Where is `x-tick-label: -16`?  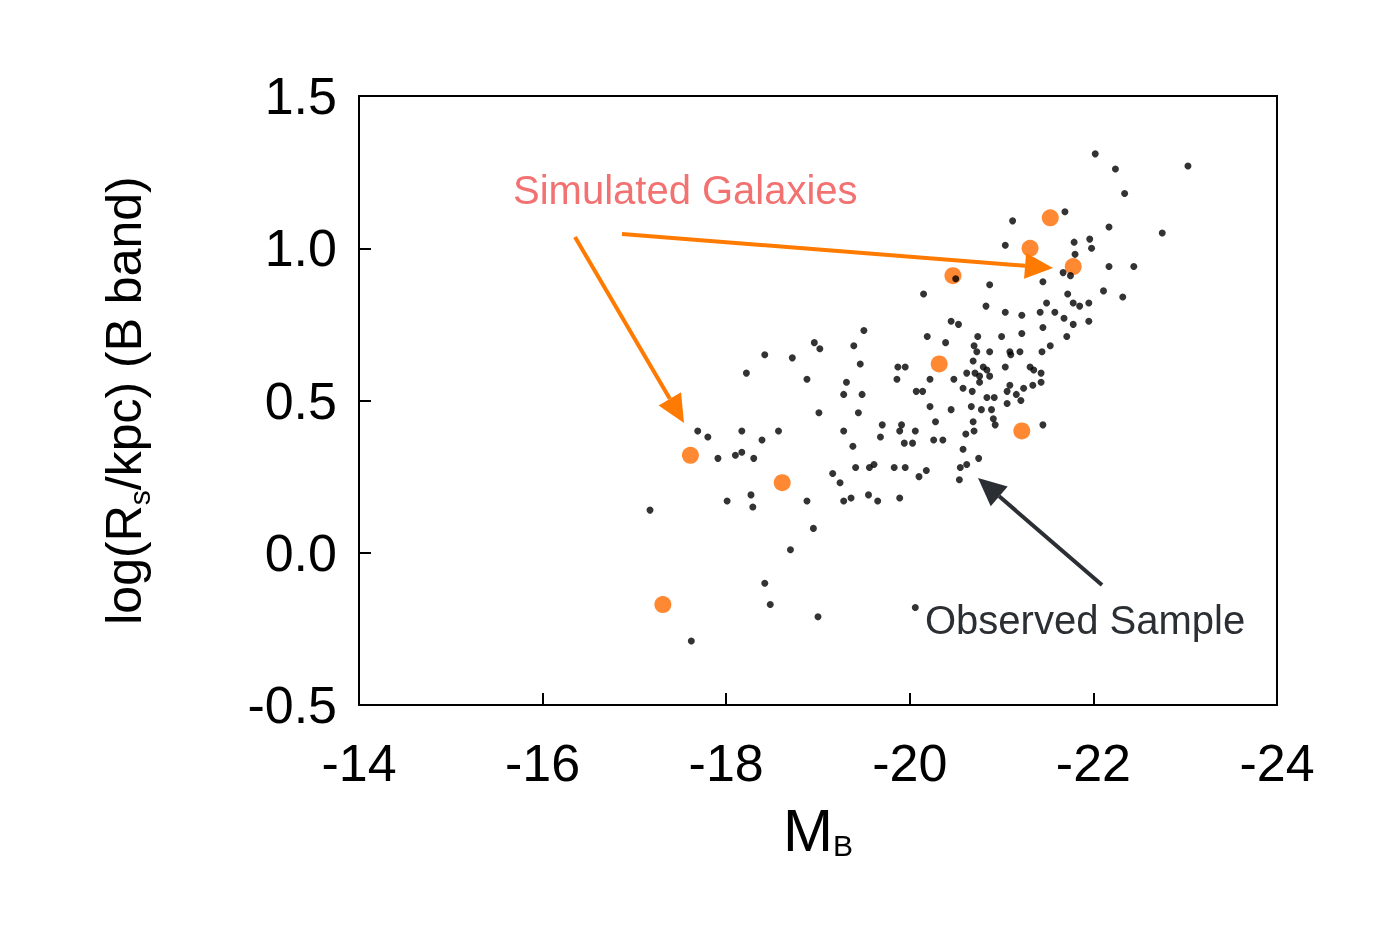
x-tick-label: -16 is located at coordinates (543, 763).